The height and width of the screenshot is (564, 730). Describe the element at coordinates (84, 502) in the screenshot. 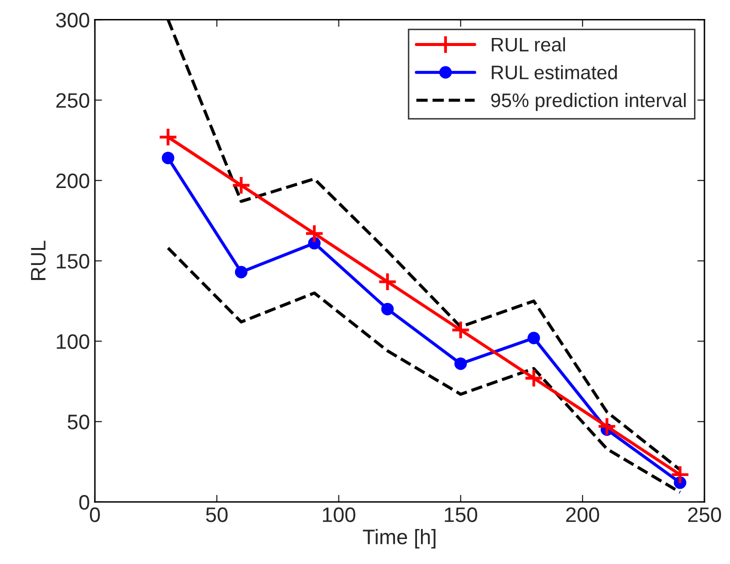

I see `y-tick-label: 0` at that location.